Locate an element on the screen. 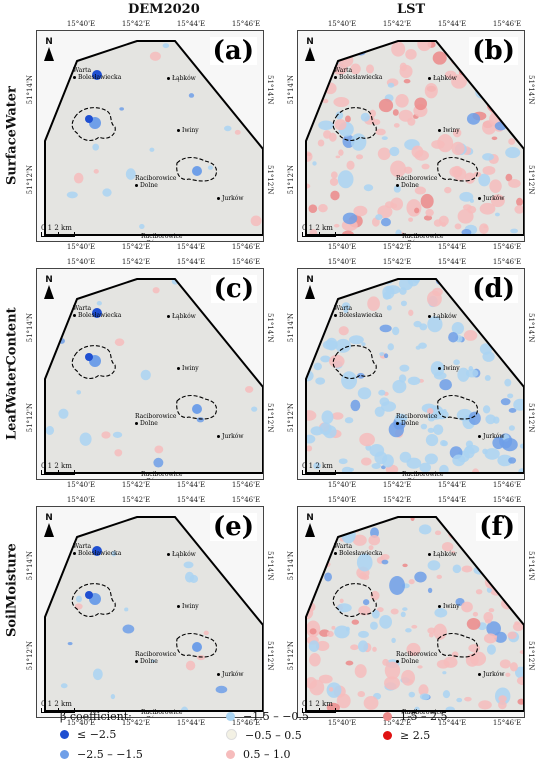  study-area is located at coordinates (154, 138).